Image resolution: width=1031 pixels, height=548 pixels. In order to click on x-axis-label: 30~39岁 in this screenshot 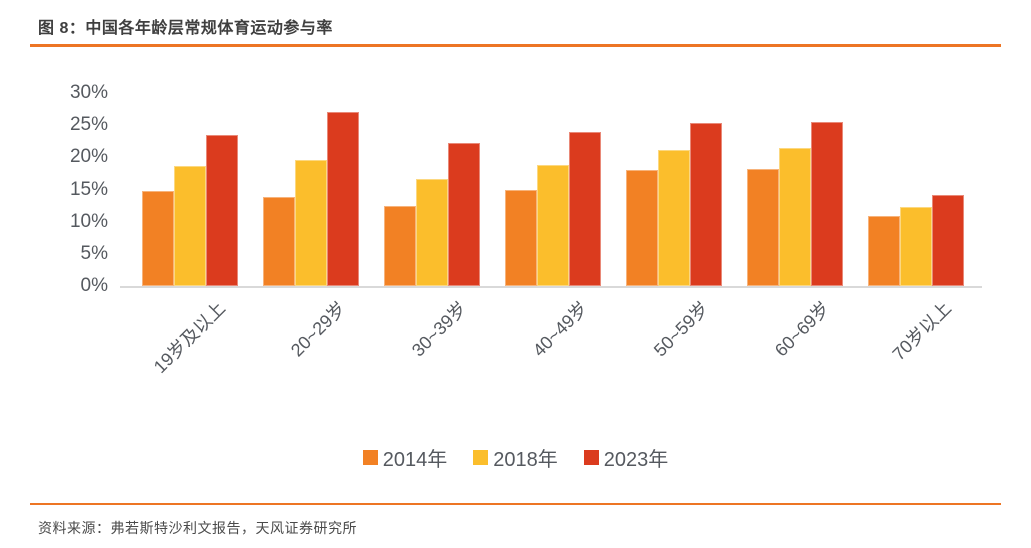, I will do `click(439, 329)`.